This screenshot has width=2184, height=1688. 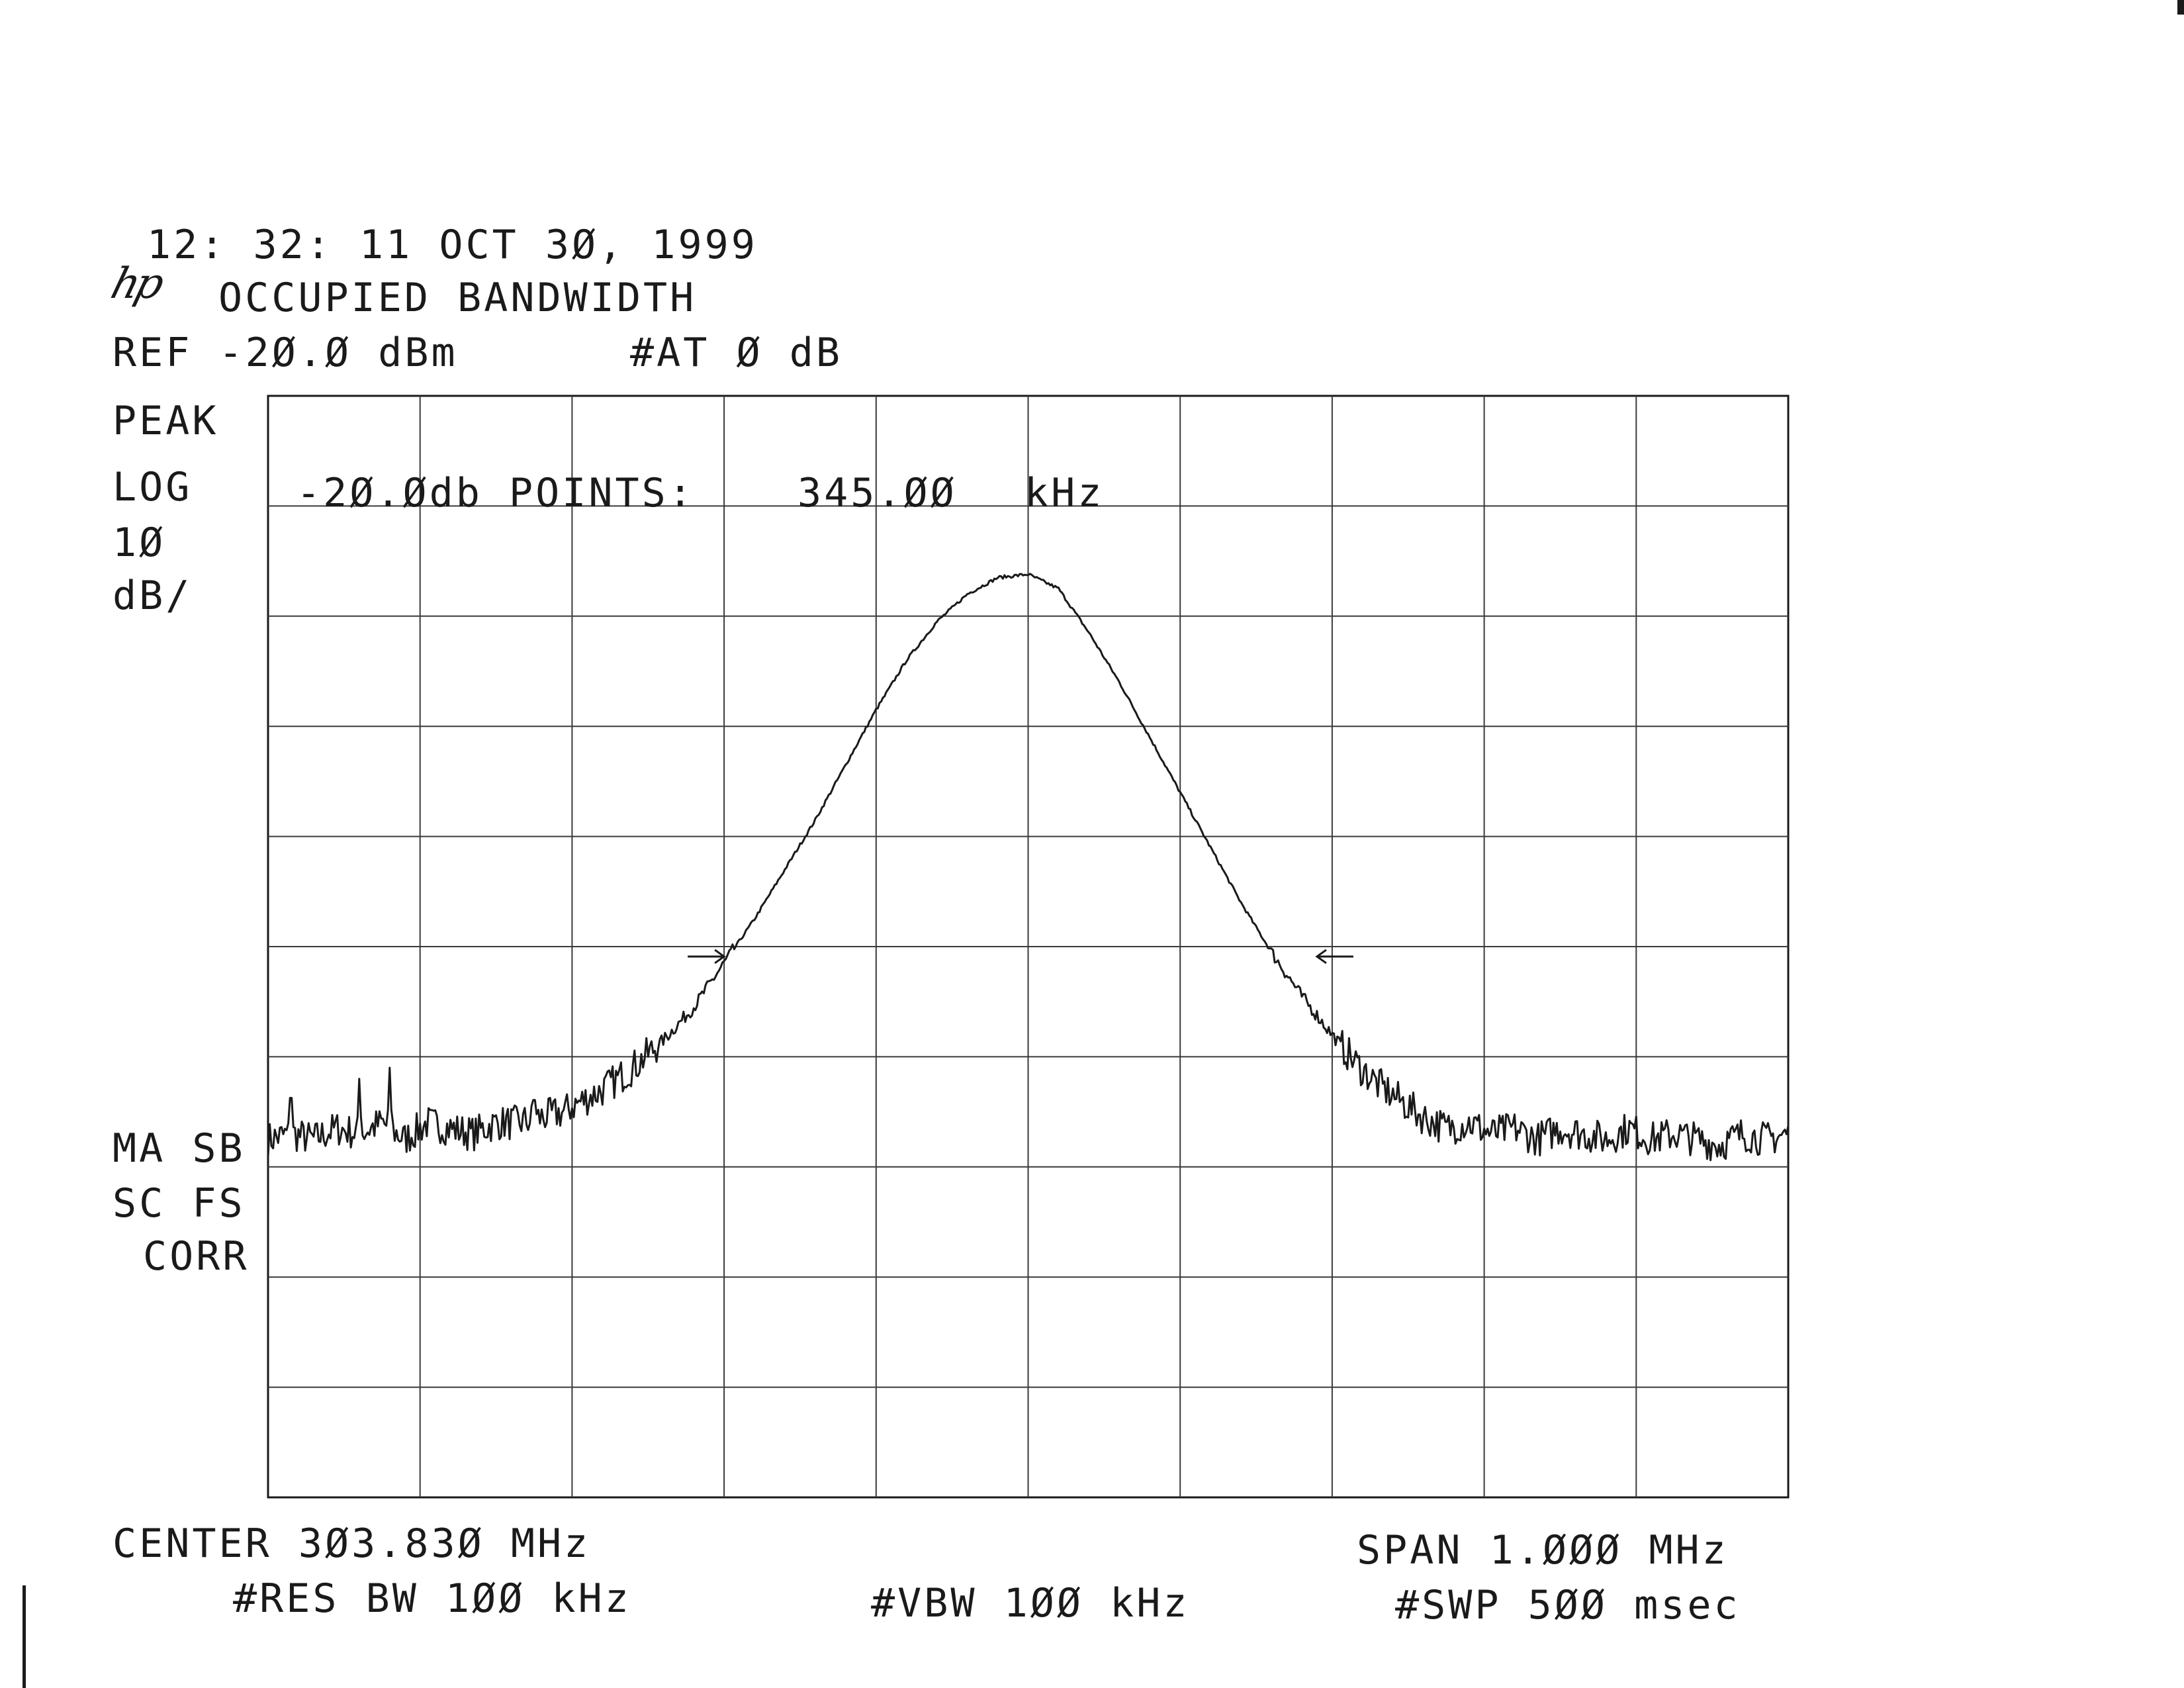 I want to click on lower-marker-arrow, so click(x=707, y=956).